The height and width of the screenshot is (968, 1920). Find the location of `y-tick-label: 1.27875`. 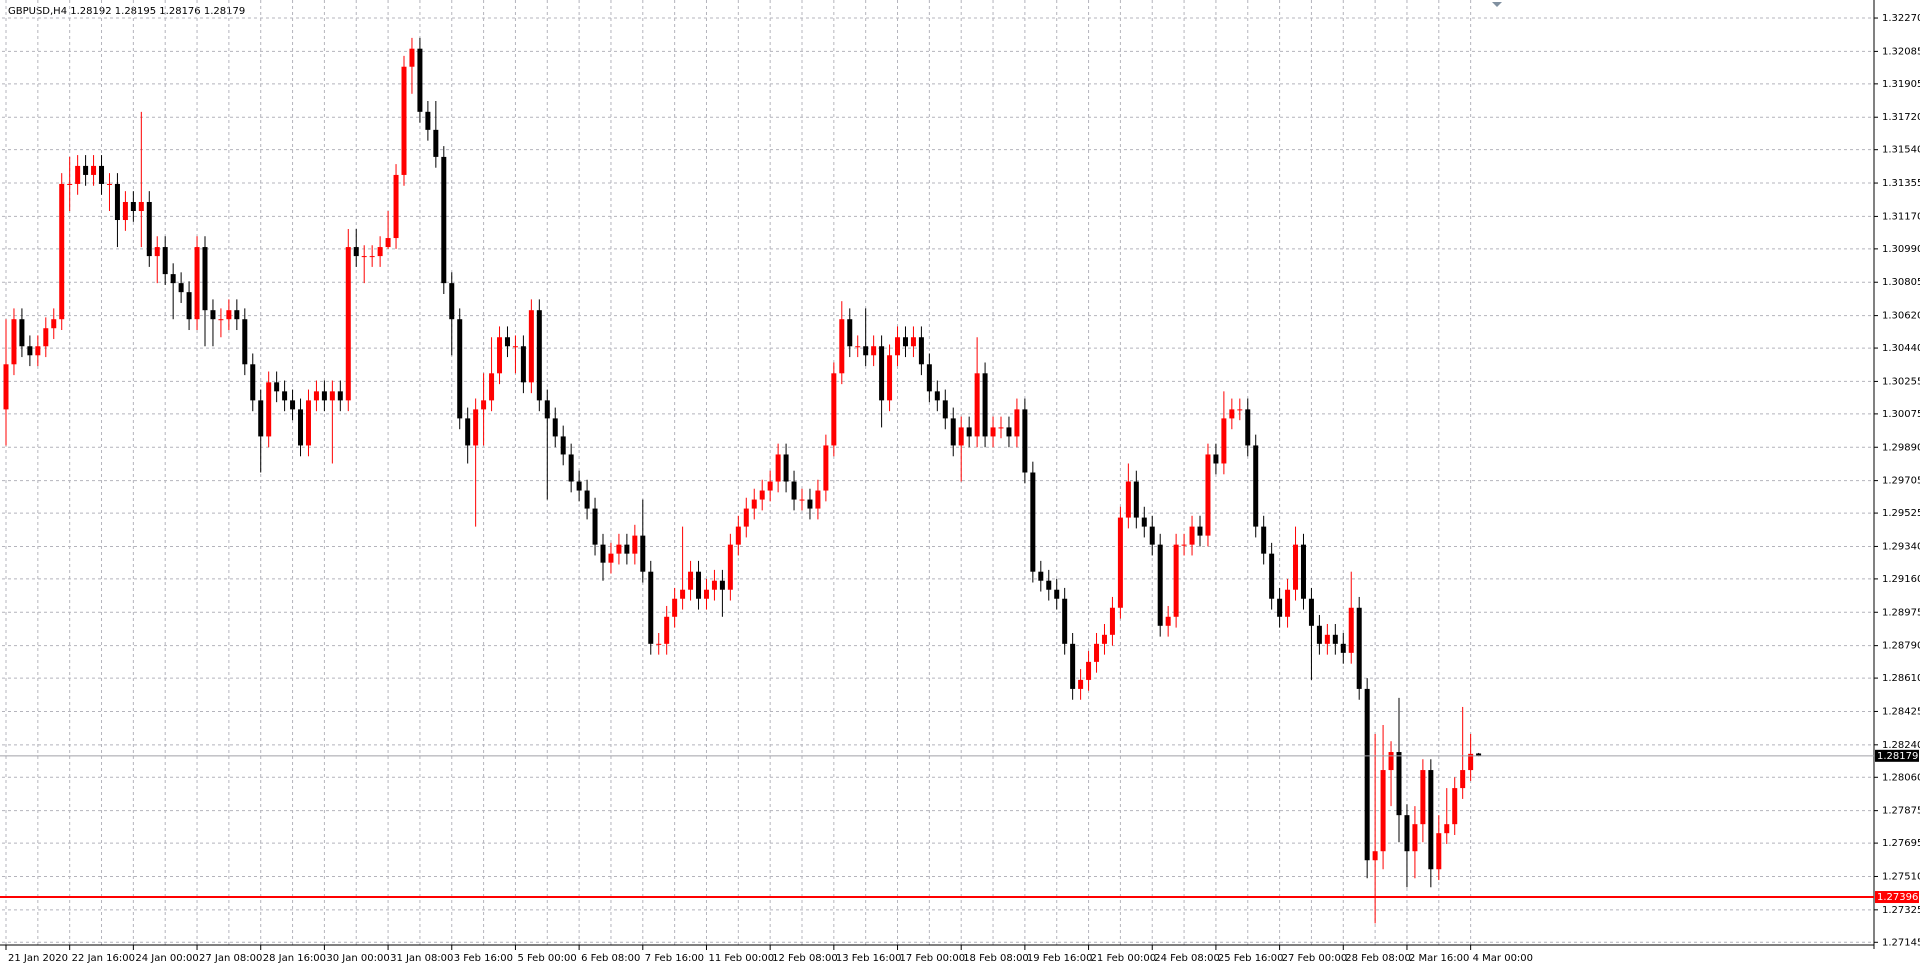

y-tick-label: 1.27875 is located at coordinates (1901, 811).